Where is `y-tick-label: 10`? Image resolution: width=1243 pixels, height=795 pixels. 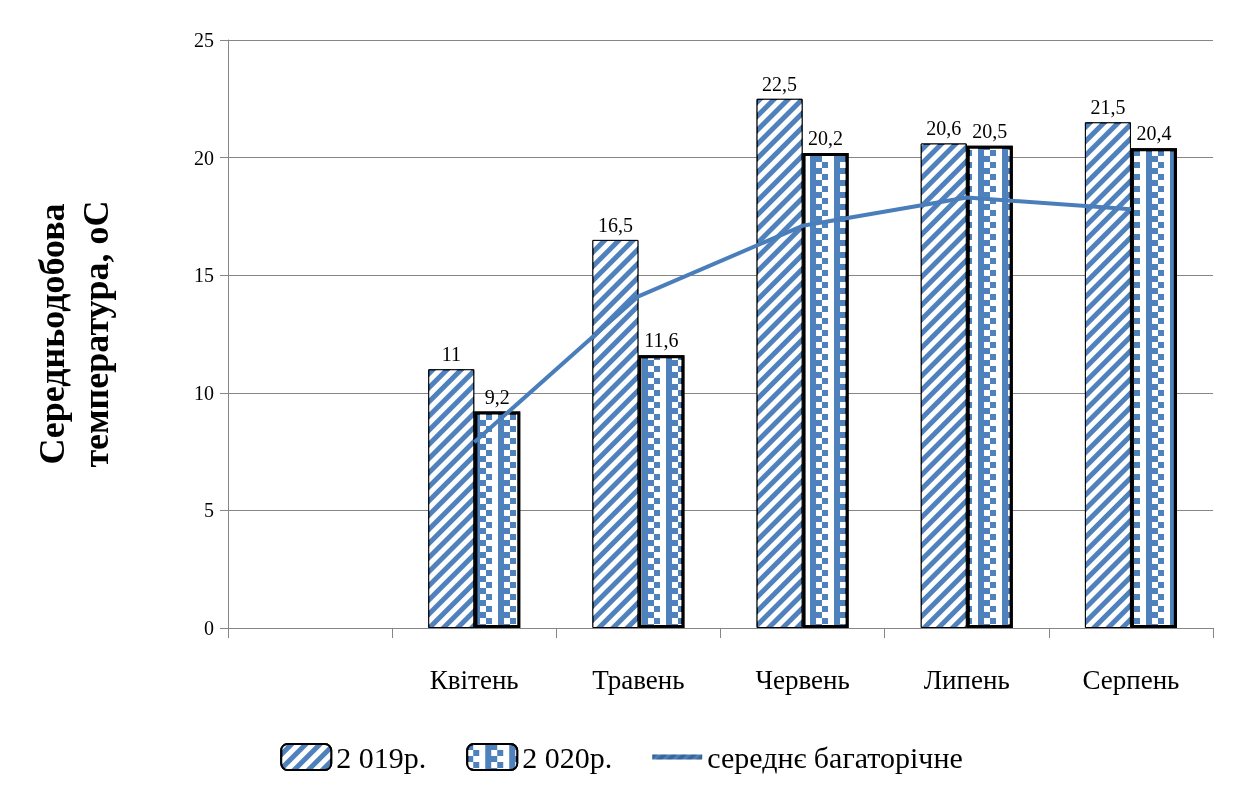
y-tick-label: 10 is located at coordinates (204, 392).